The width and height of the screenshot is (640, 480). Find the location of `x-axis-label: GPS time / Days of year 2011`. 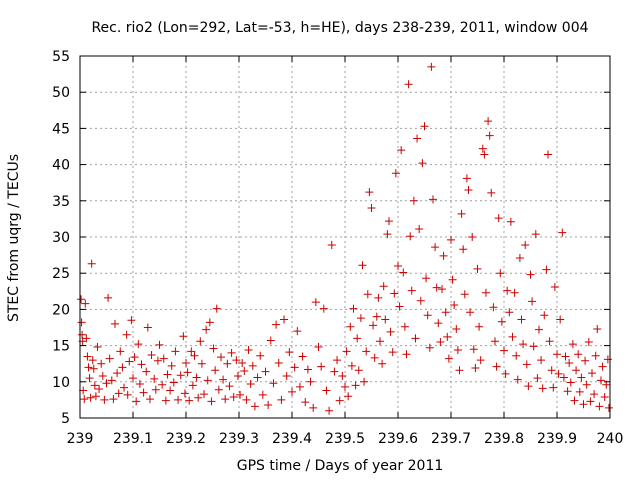

x-axis-label: GPS time / Days of year 2011 is located at coordinates (340, 466).